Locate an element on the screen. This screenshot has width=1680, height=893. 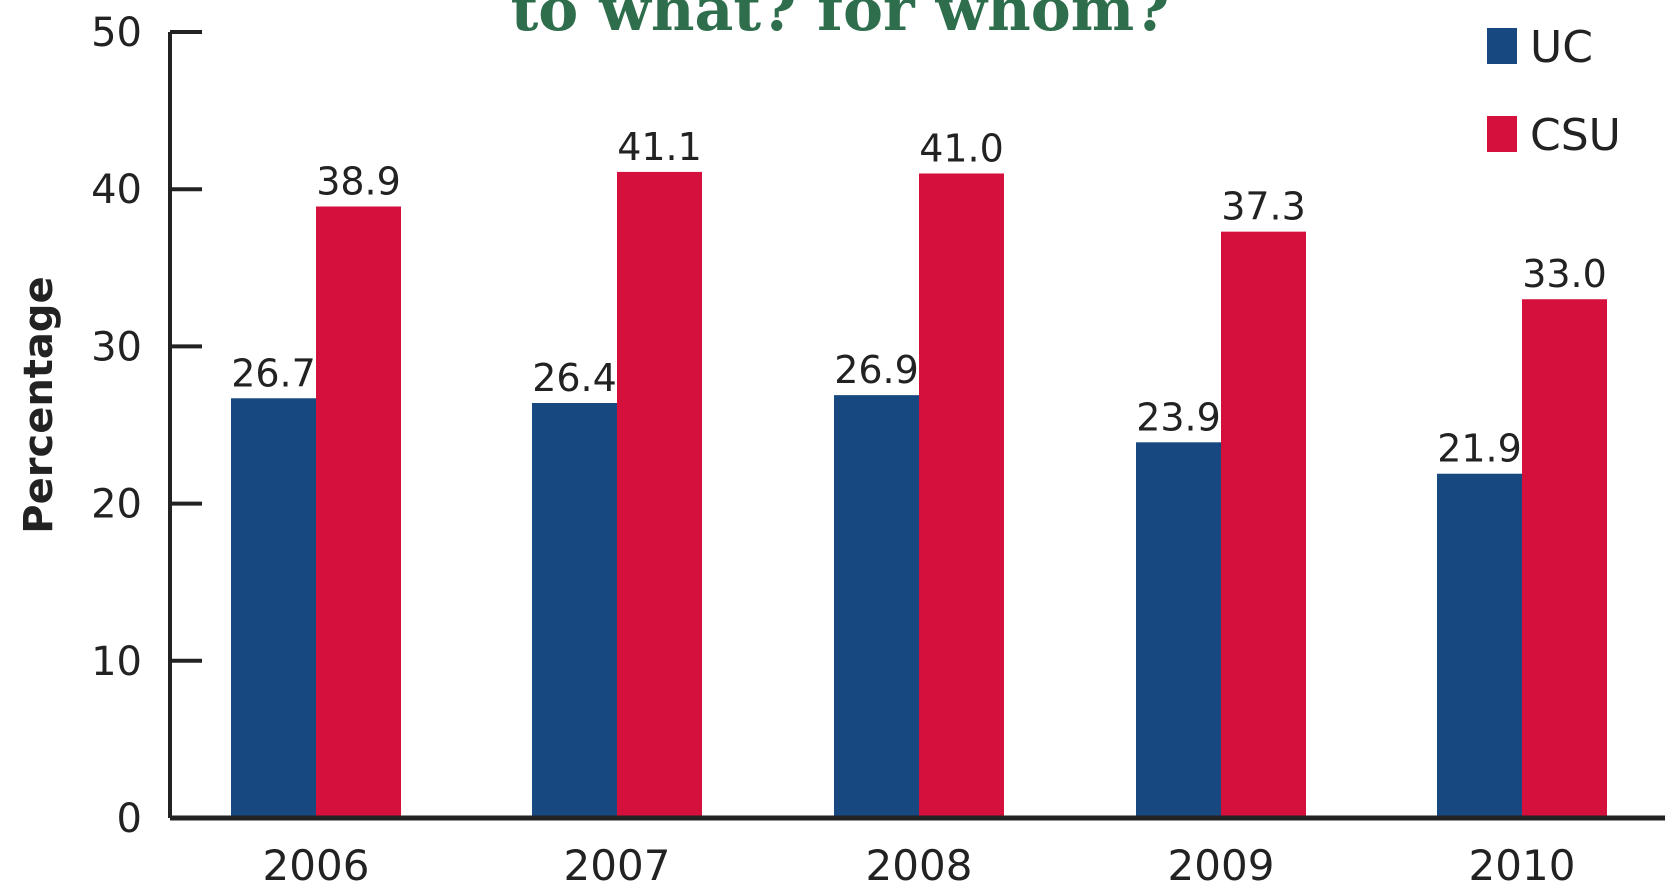
bar-value-label: 26.9 is located at coordinates (876, 370).